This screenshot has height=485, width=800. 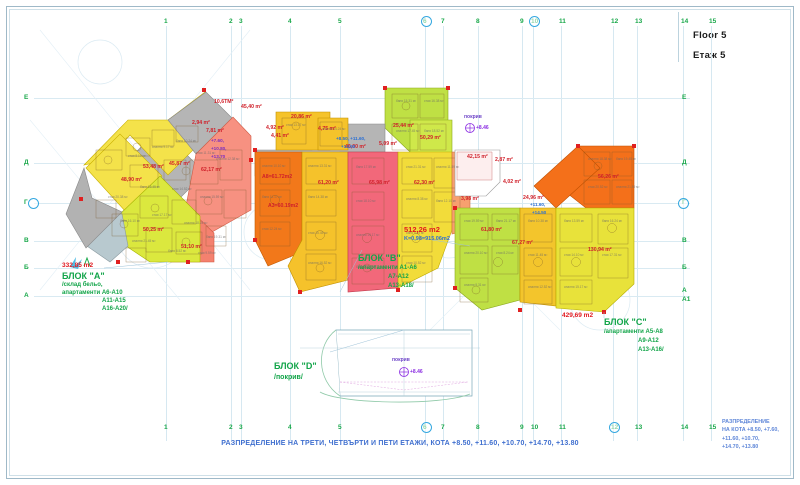 What do you see at coordinates (430, 138) in the screenshot?
I see `unit-area-label: 50,29 m²` at bounding box center [430, 138].